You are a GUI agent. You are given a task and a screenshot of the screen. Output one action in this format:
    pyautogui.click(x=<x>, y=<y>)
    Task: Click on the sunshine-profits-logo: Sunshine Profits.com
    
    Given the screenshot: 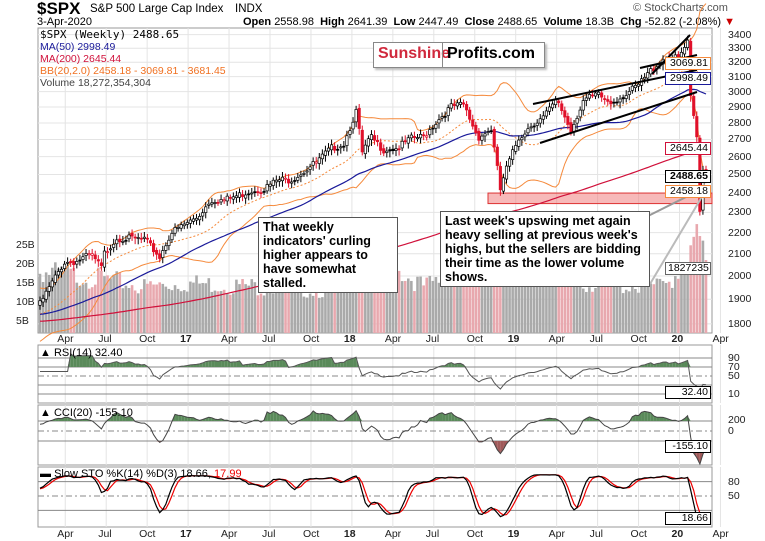 What is the action you would take?
    pyautogui.click(x=459, y=55)
    